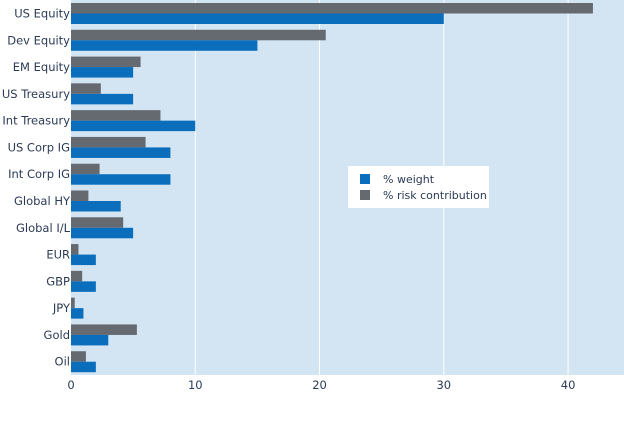 This screenshot has width=624, height=446. Describe the element at coordinates (57, 335) in the screenshot. I see `category-label: Gold` at that location.